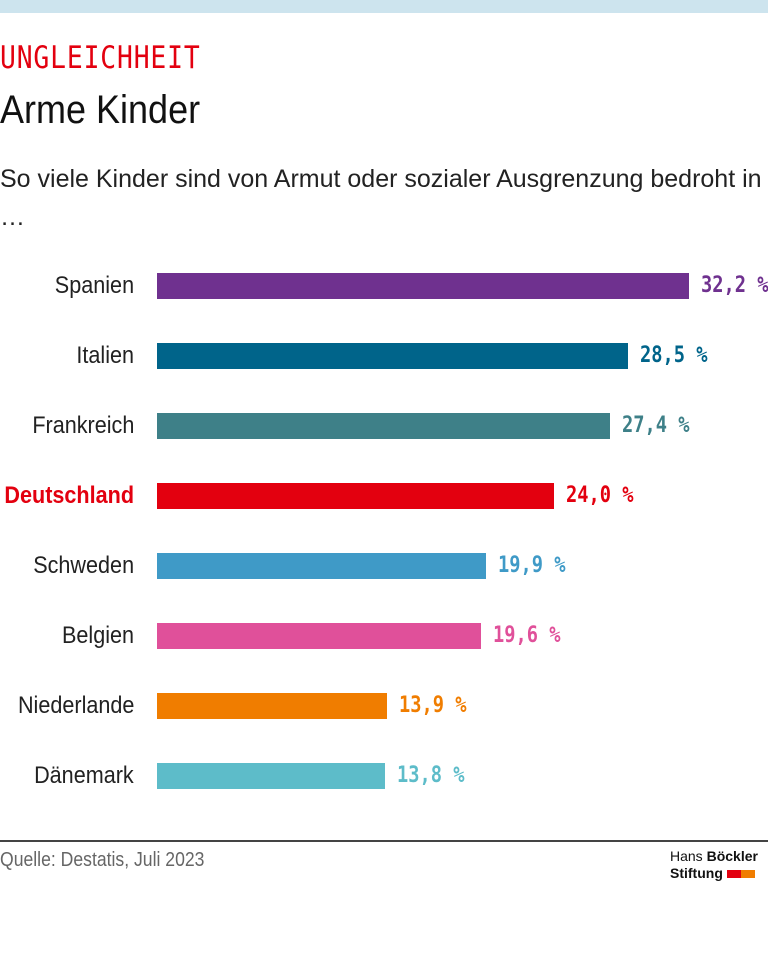 Image resolution: width=768 pixels, height=973 pixels. What do you see at coordinates (383, 426) in the screenshot?
I see `bar-frankreich` at bounding box center [383, 426].